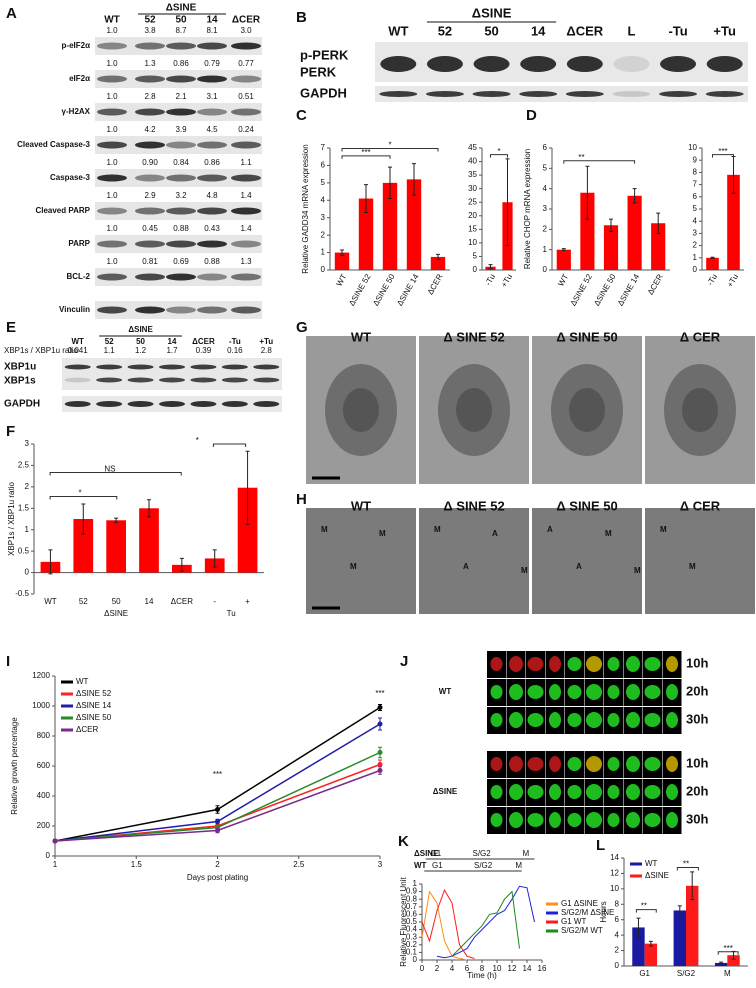  I want to click on time-label: 20h, so click(697, 690).